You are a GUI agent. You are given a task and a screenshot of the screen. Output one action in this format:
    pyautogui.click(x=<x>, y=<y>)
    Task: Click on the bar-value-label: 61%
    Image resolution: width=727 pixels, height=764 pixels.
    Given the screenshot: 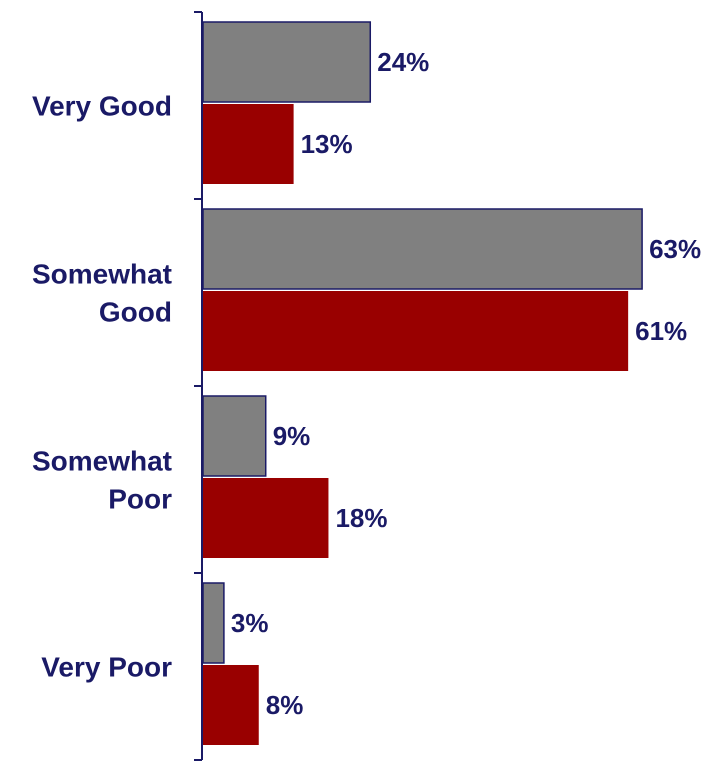 What is the action you would take?
    pyautogui.click(x=661, y=331)
    